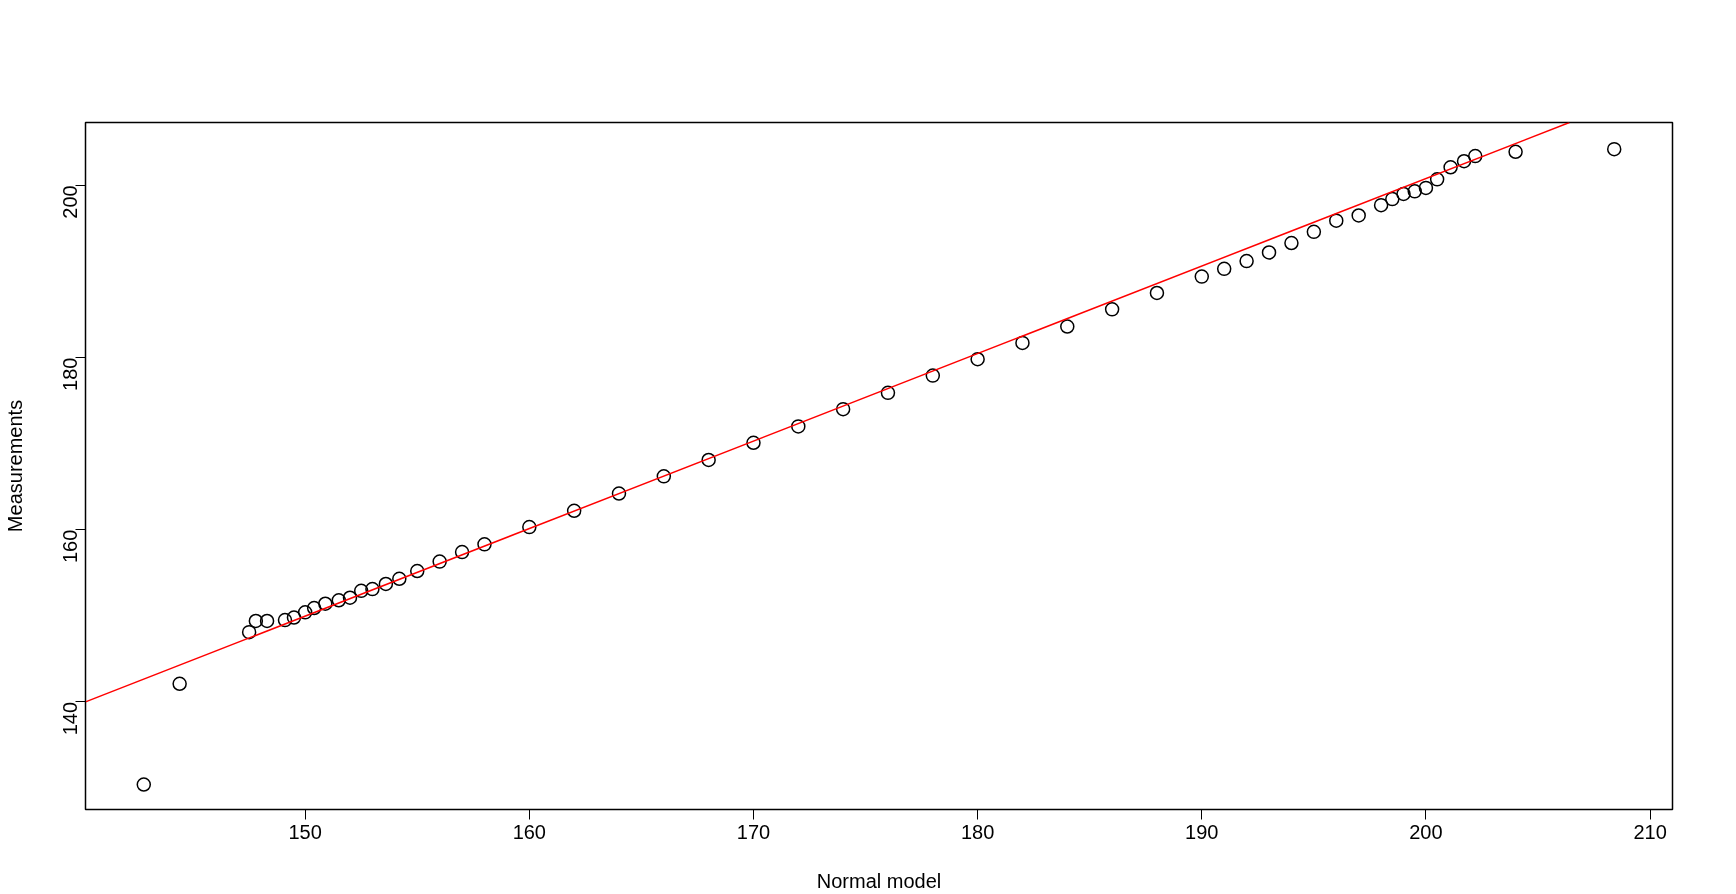 Image resolution: width=1736 pixels, height=894 pixels. Describe the element at coordinates (14, 466) in the screenshot. I see `y-axis-title: Measurements` at that location.